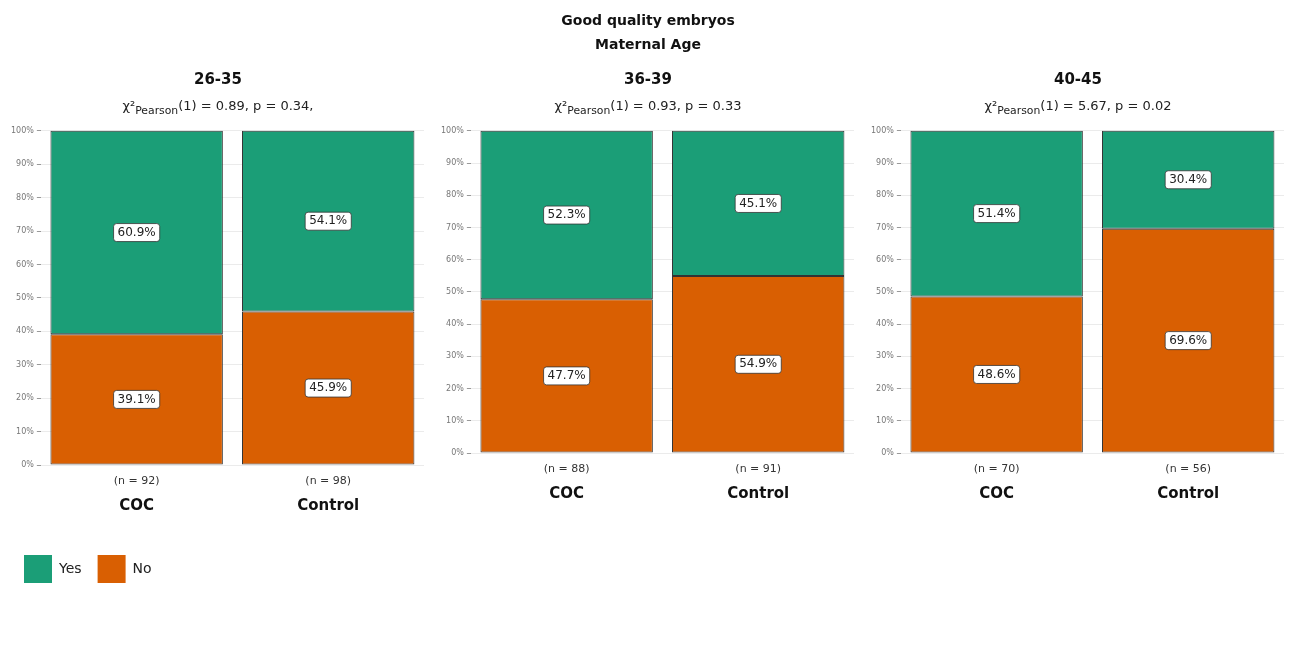 The image size is (1296, 651). Describe the element at coordinates (136, 398) in the screenshot. I see `data-label: 39.1%` at that location.